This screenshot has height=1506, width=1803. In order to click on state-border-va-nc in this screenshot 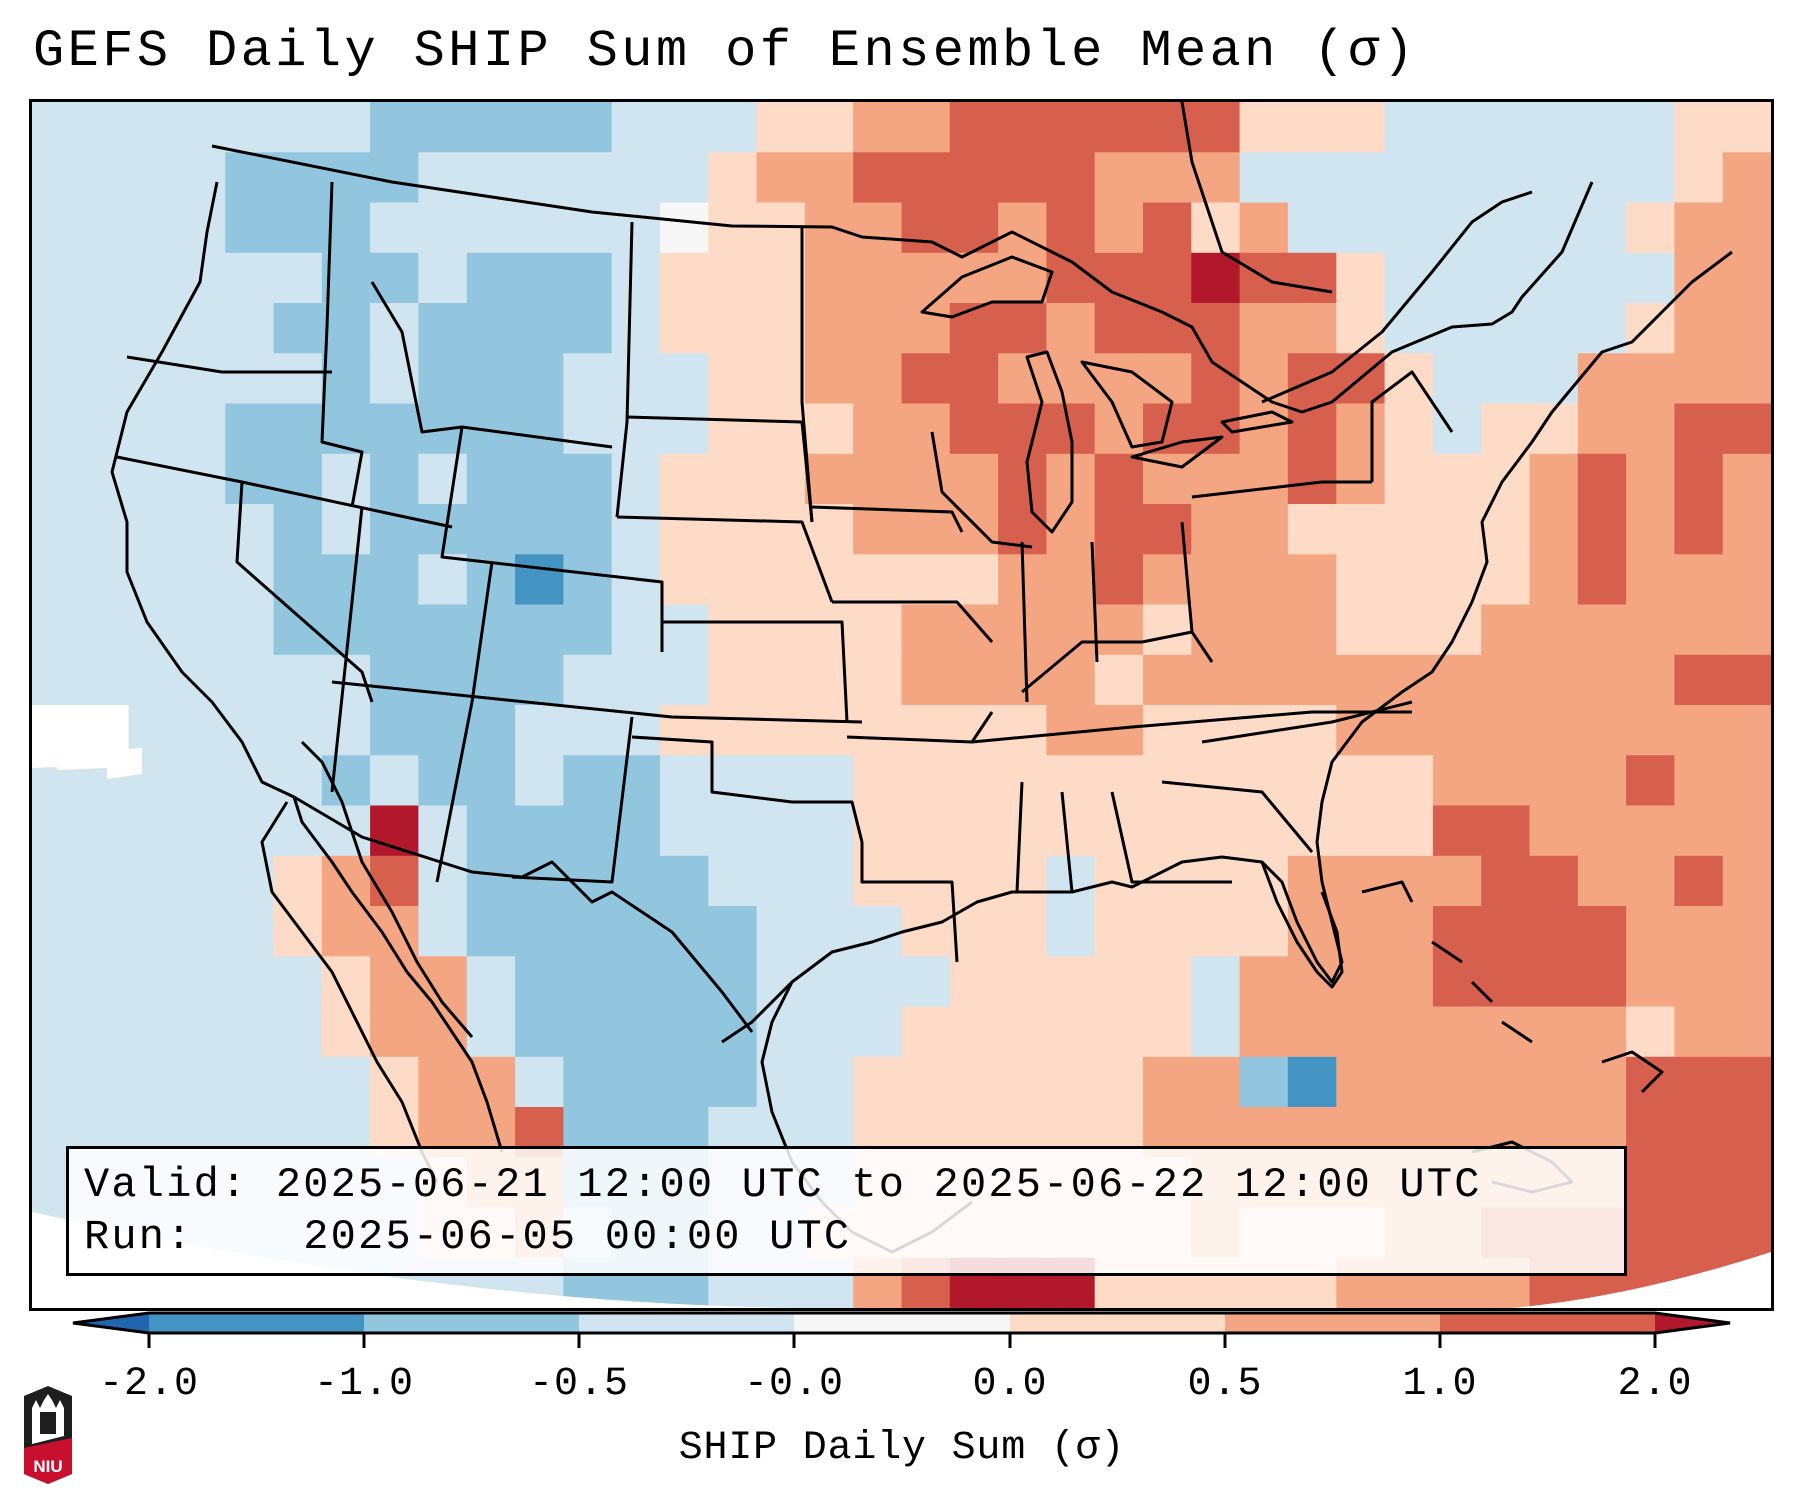, I will do `click(1307, 722)`.